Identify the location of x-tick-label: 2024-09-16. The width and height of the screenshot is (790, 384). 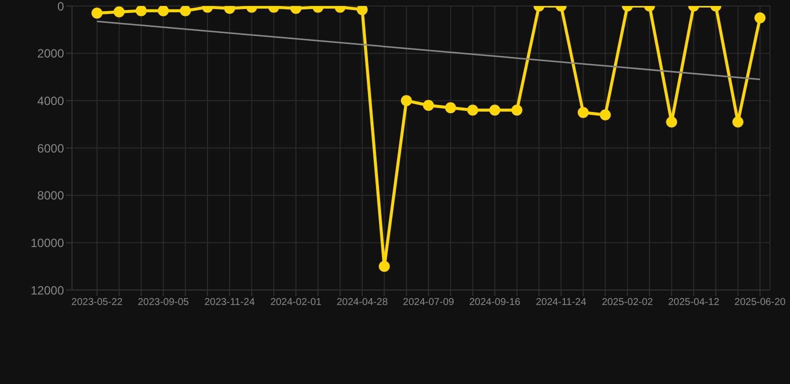
(495, 302).